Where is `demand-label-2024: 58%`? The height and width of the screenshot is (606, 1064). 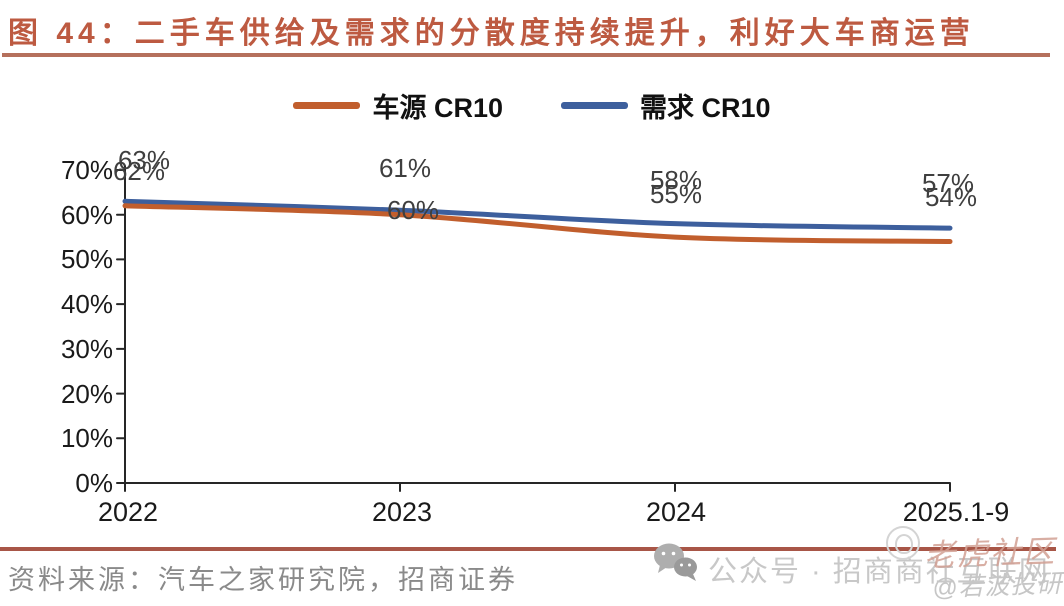 demand-label-2024: 58% is located at coordinates (676, 180).